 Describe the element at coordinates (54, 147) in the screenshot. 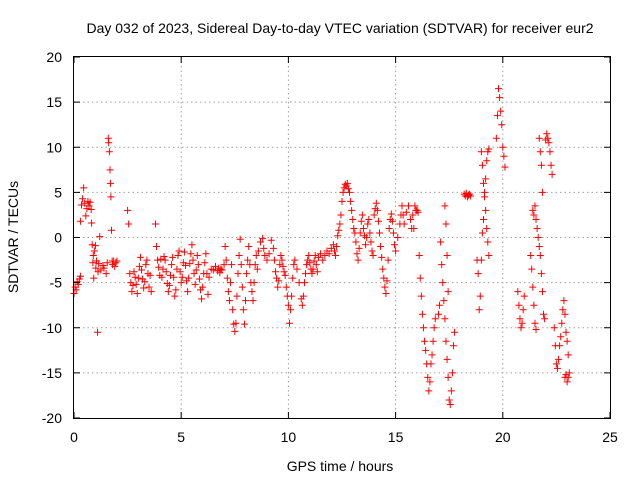

I see `y-tick-label: 10` at that location.